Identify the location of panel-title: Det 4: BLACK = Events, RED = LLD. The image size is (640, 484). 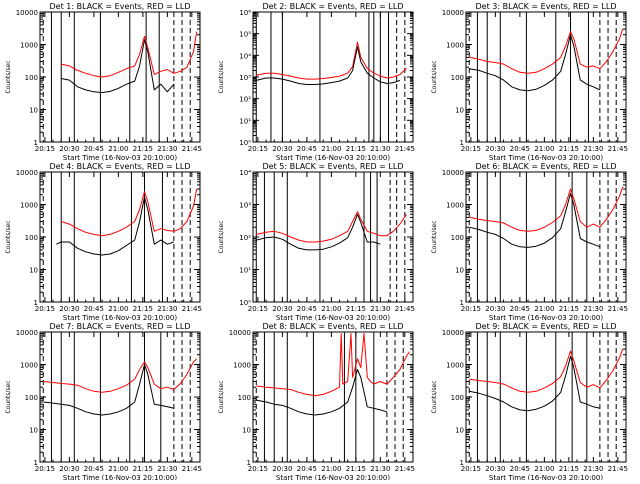
(120, 166).